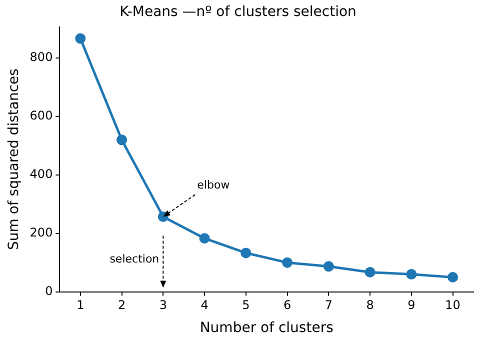  What do you see at coordinates (452, 305) in the screenshot?
I see `x-tick-label: 10` at bounding box center [452, 305].